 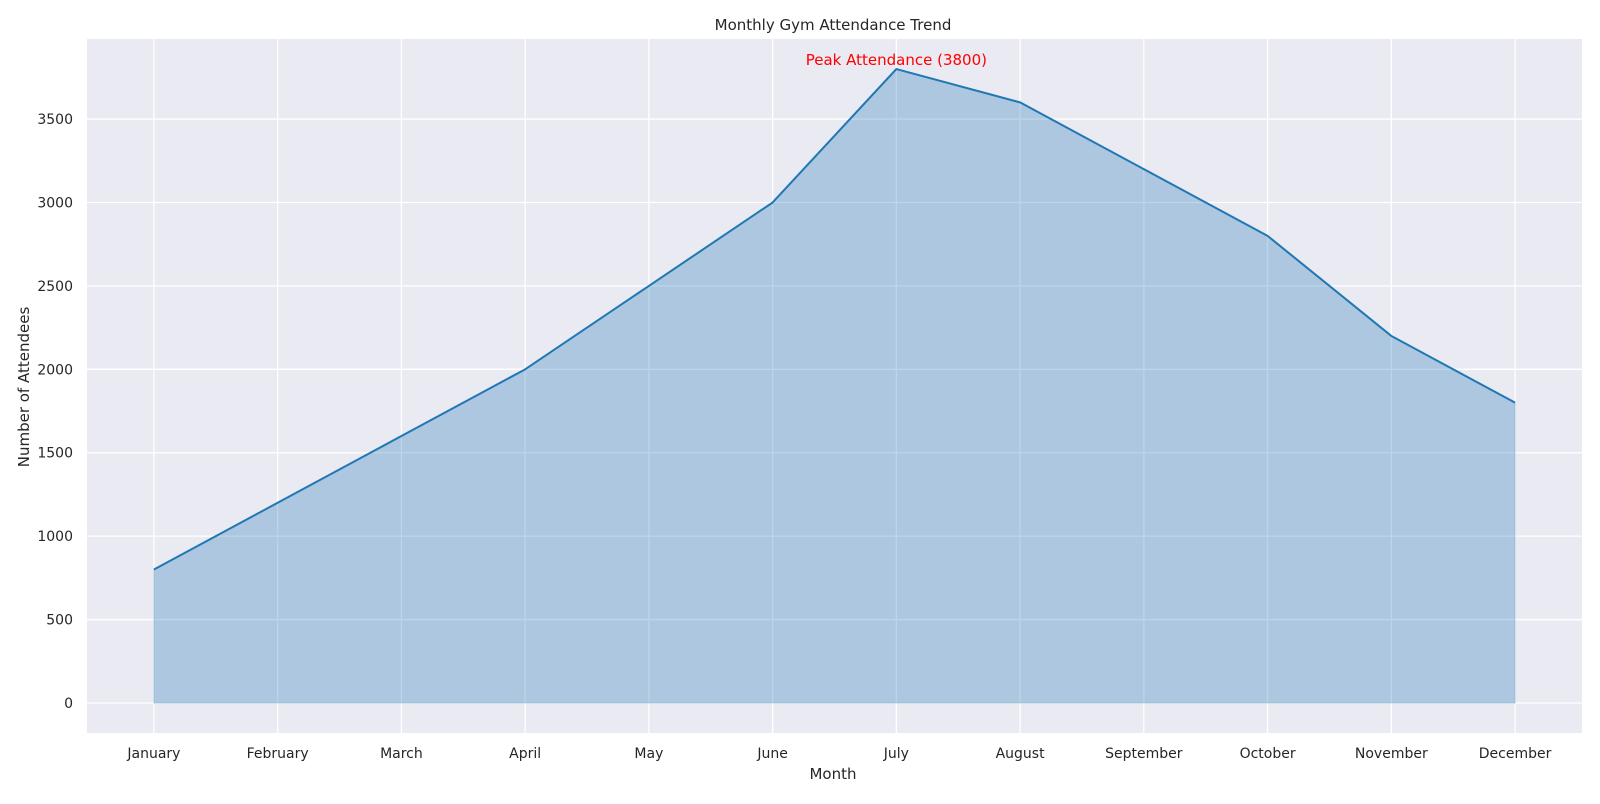 What do you see at coordinates (24, 387) in the screenshot?
I see `y-axis-label: Number of Attendees` at bounding box center [24, 387].